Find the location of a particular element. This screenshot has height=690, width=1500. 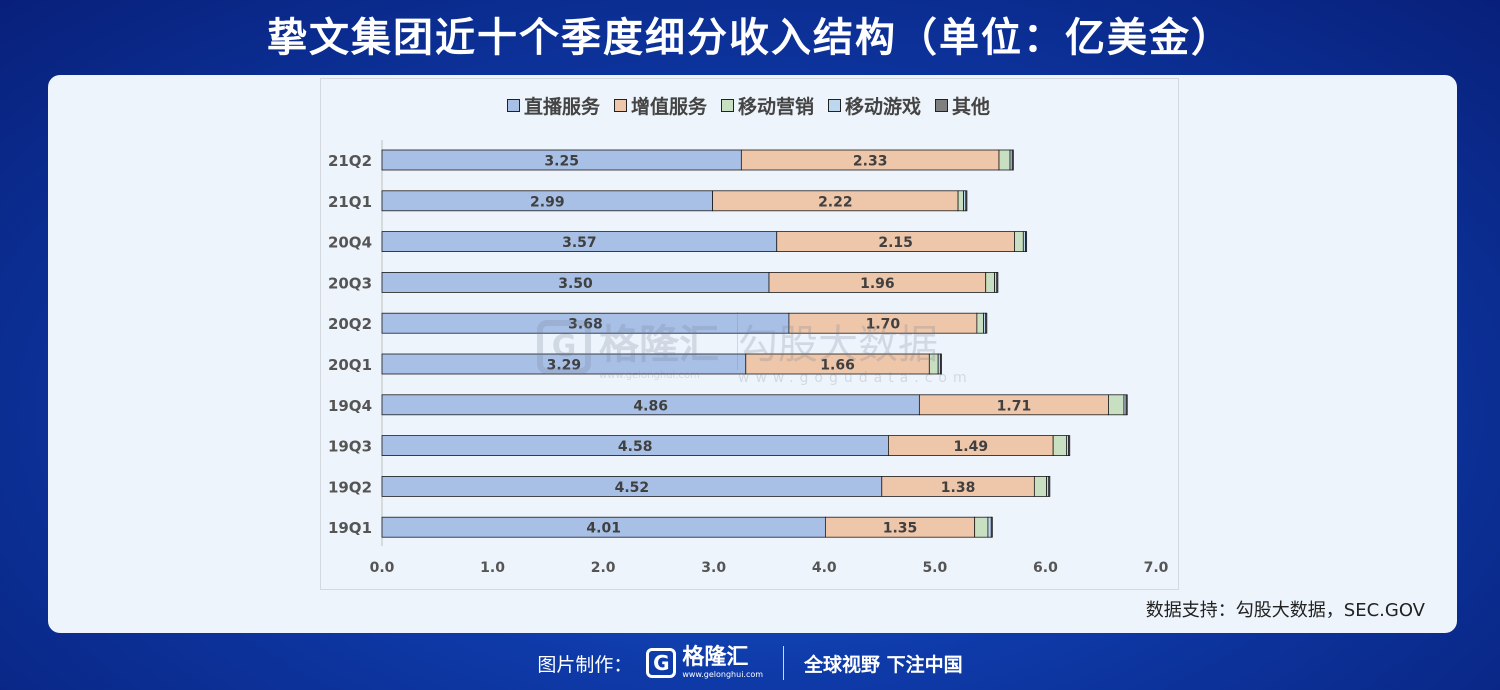

legend-item: 其他 is located at coordinates (962, 105).